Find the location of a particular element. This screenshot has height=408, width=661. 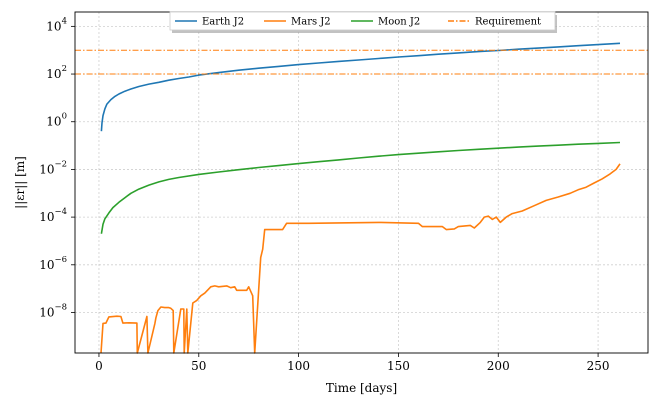

y-tick-exponent: 0 is located at coordinates (64, 117).